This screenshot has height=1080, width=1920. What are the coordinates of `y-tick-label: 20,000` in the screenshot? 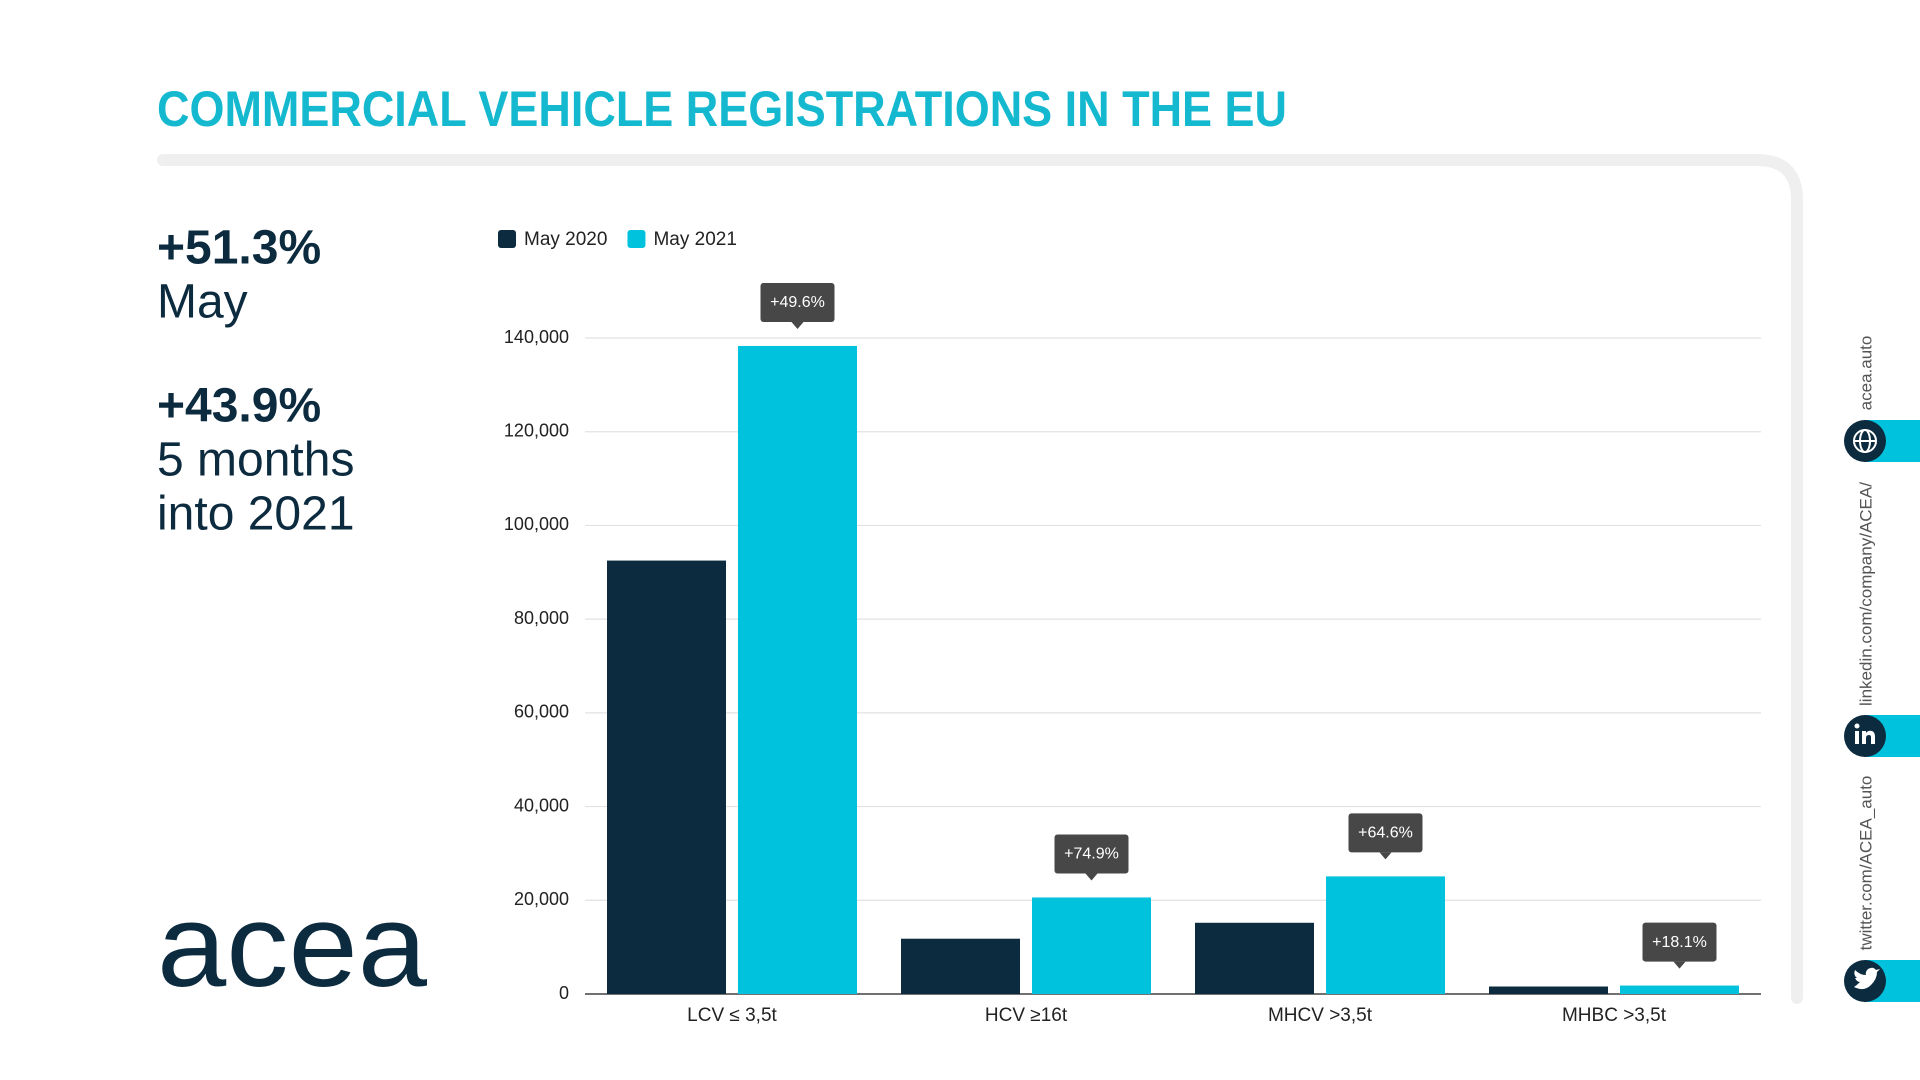 It's located at (541, 899).